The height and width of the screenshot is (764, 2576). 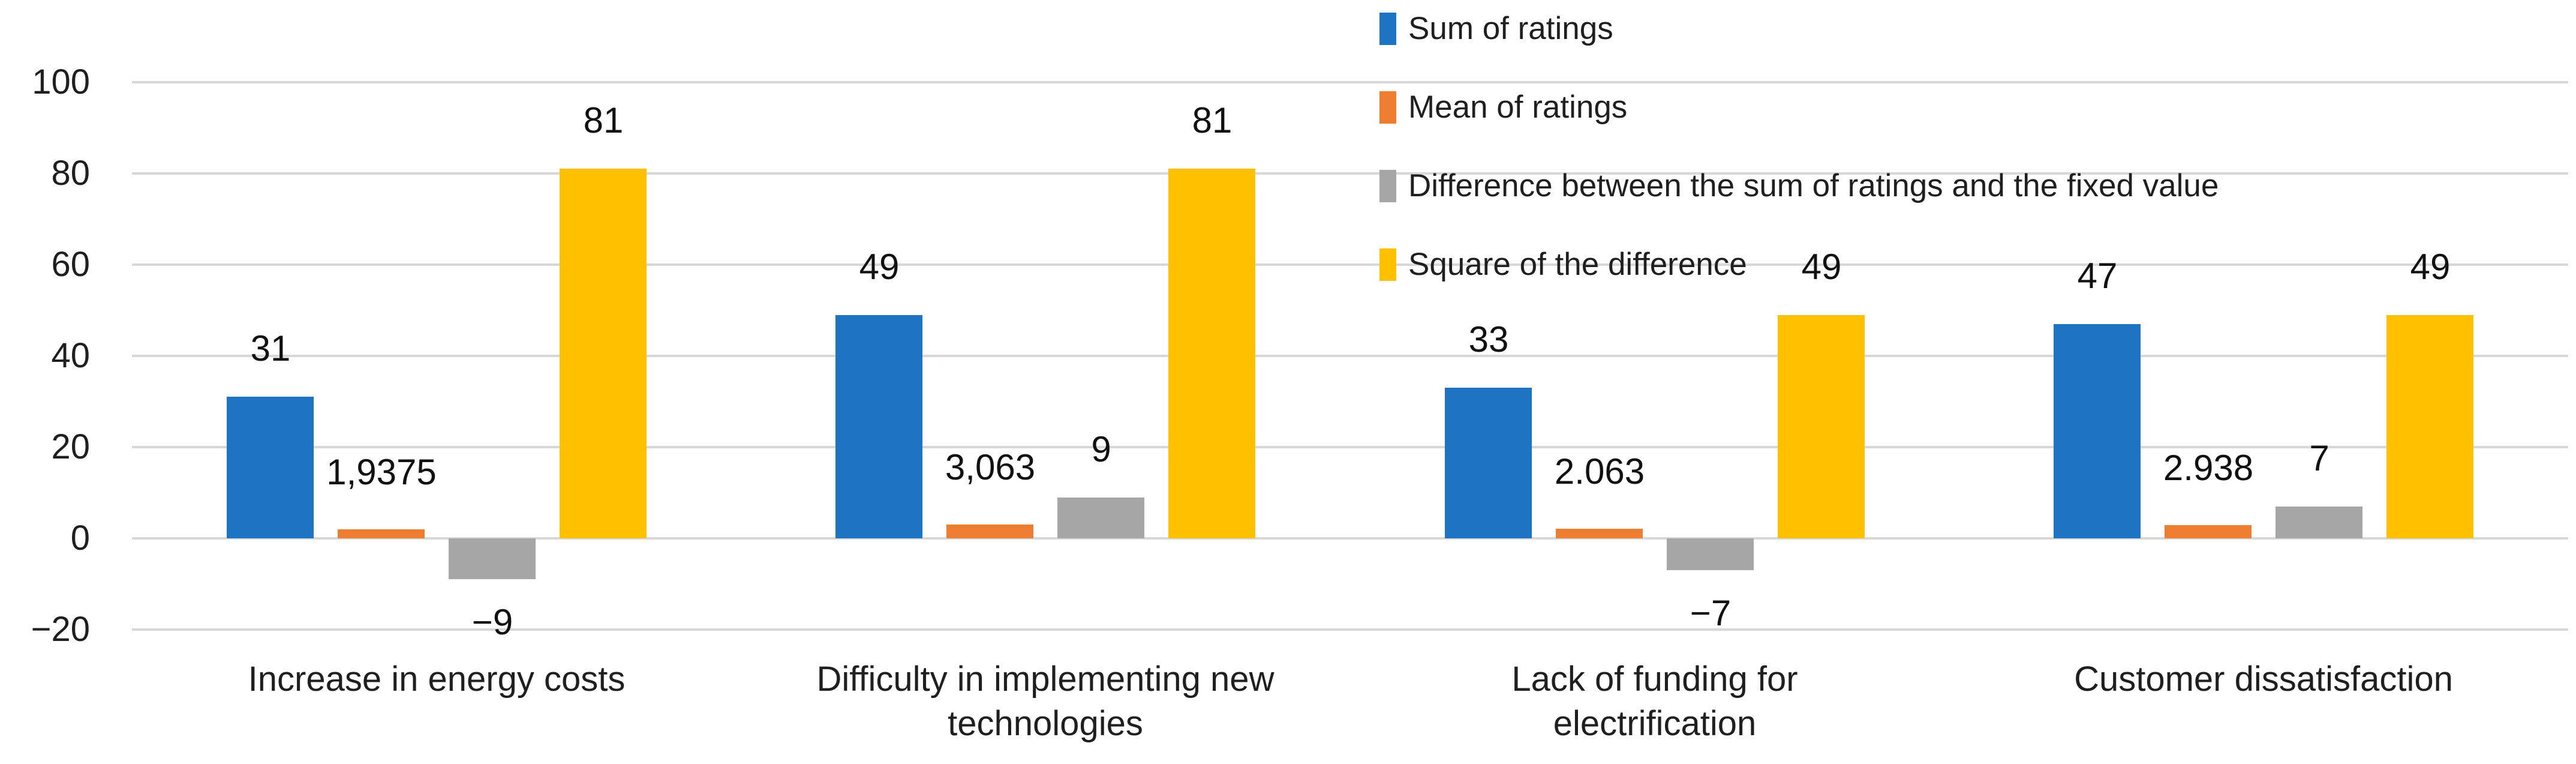 I want to click on category-label-line: Customer dissatisfaction, so click(x=2263, y=679).